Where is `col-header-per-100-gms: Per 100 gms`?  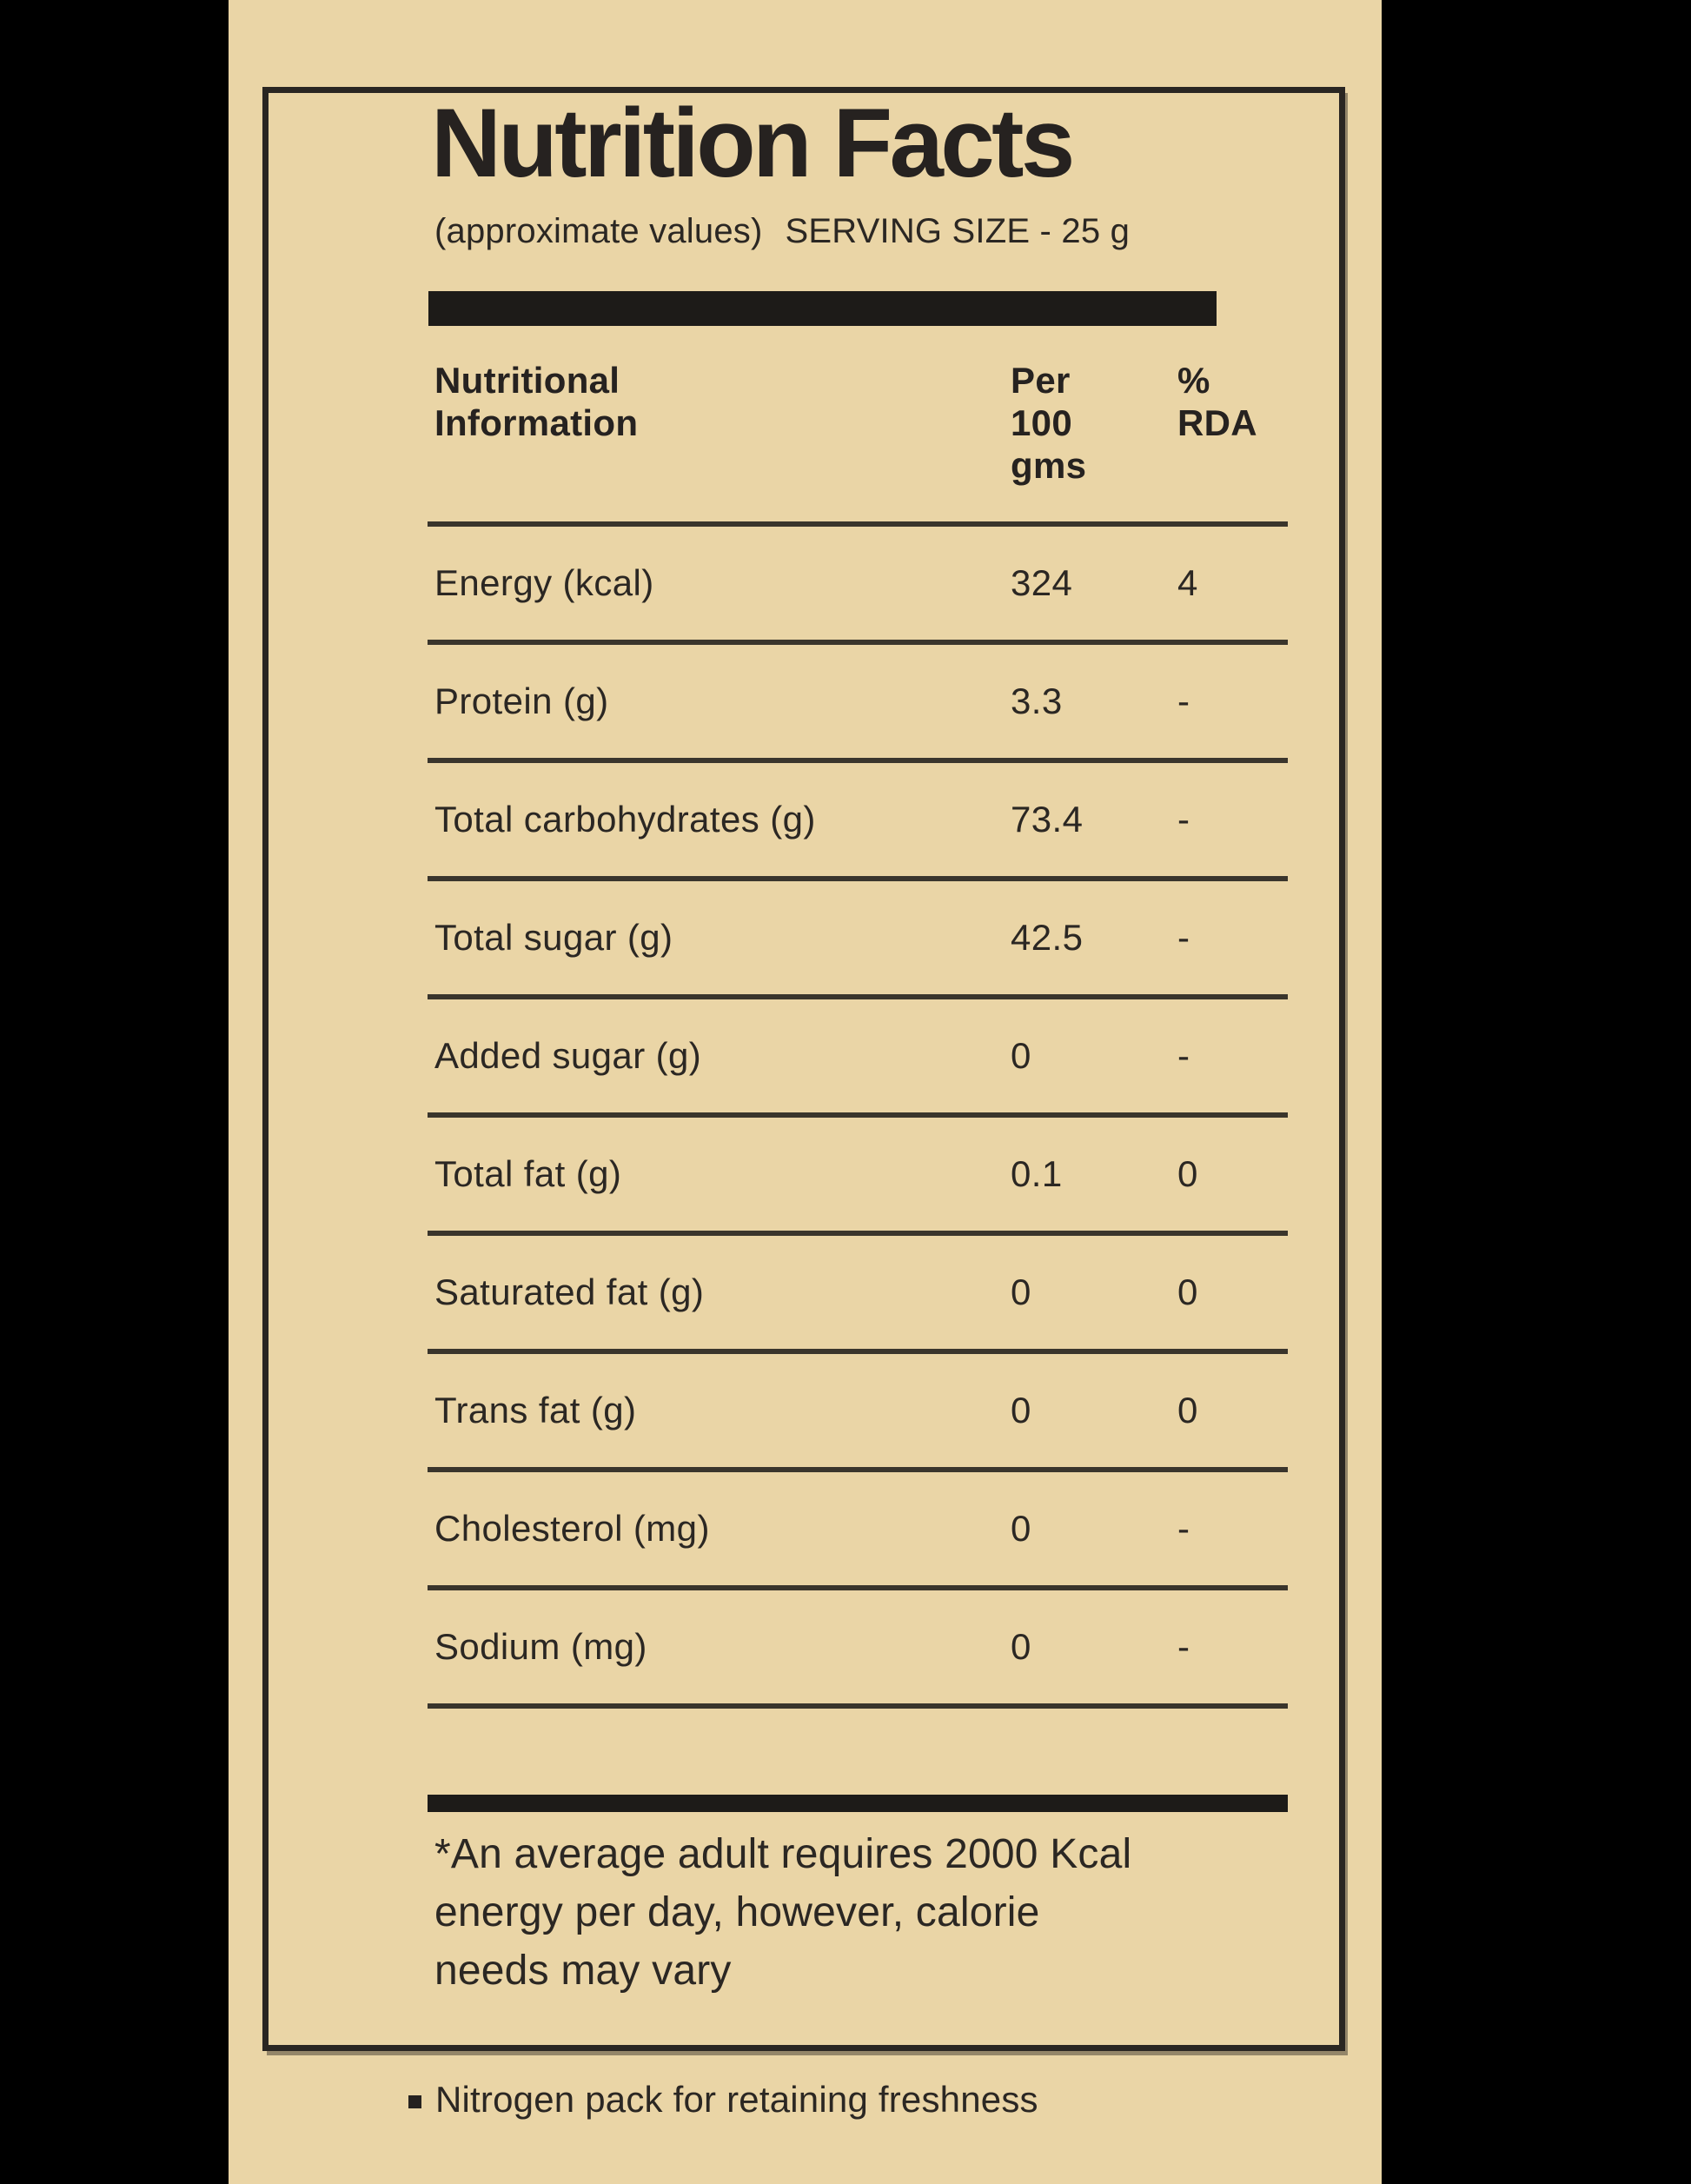
col-header-per-100-gms: Per 100 gms is located at coordinates (1049, 423).